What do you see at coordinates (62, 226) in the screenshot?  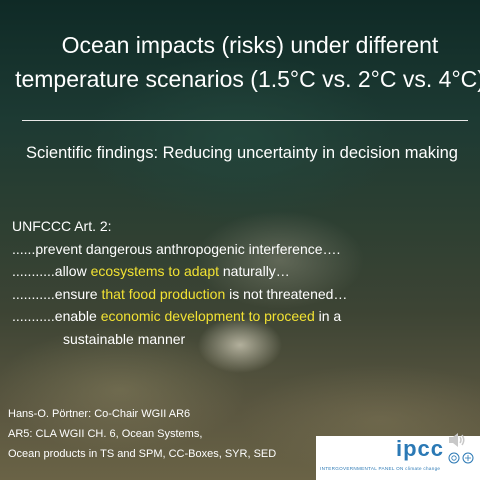 I see `article-heading: UNFCCC Art. 2:` at bounding box center [62, 226].